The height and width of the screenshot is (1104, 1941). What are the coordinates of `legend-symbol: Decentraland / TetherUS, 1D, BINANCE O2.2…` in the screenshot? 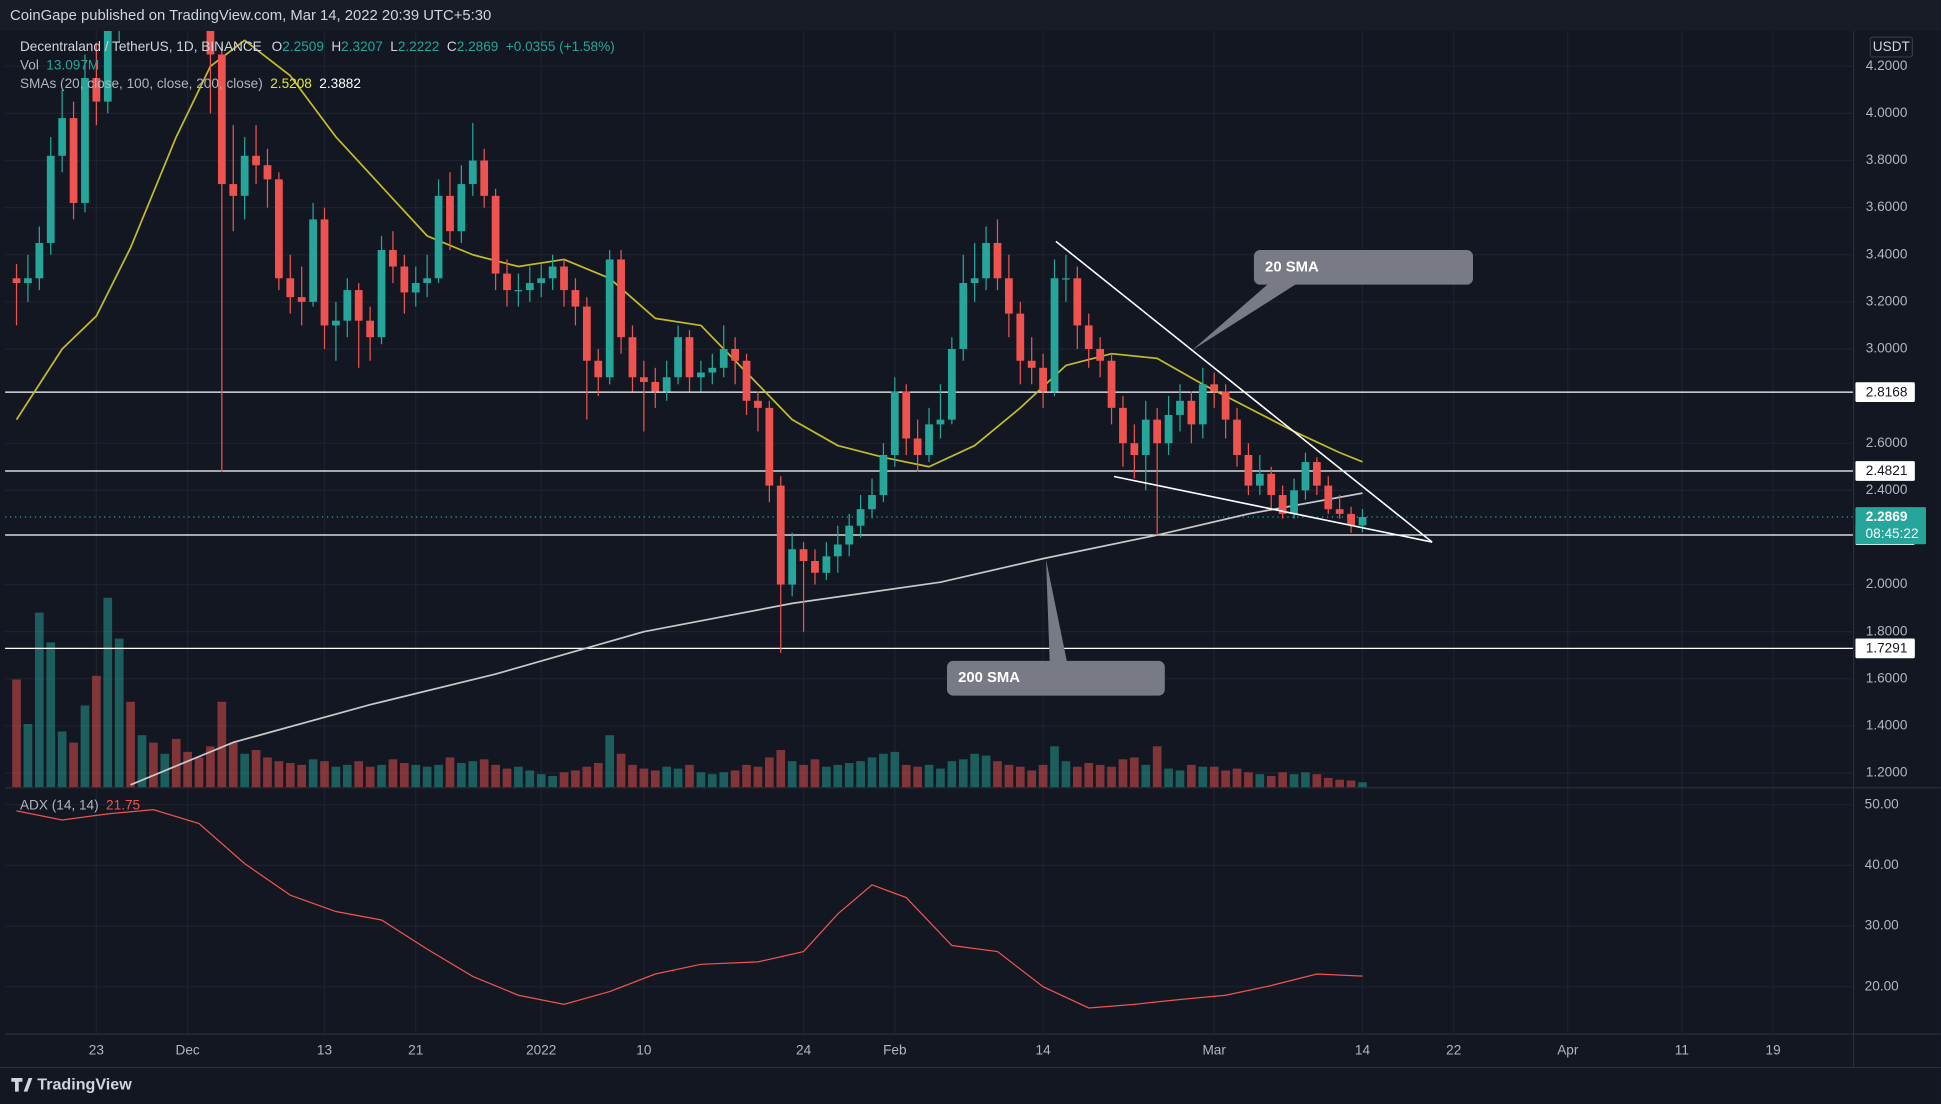 It's located at (317, 46).